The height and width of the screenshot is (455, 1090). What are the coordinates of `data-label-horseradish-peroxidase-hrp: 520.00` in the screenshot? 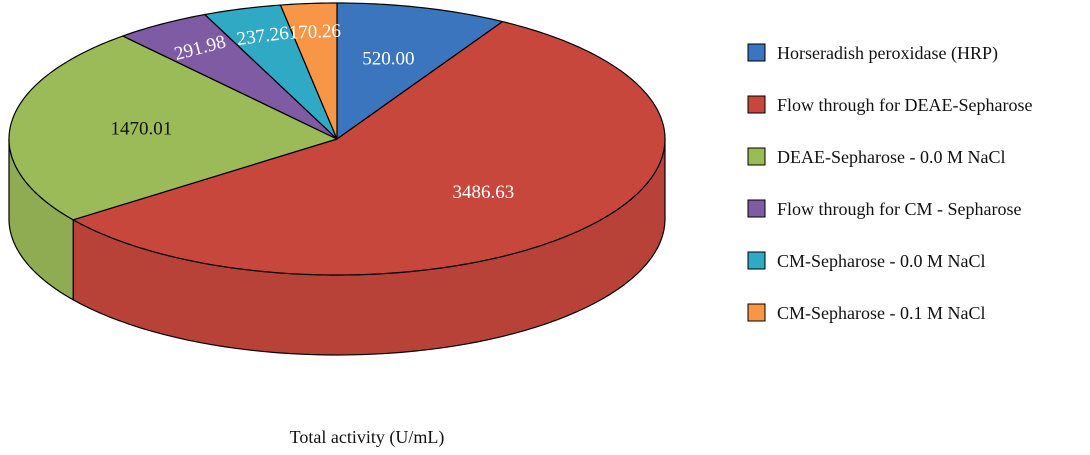 It's located at (388, 59).